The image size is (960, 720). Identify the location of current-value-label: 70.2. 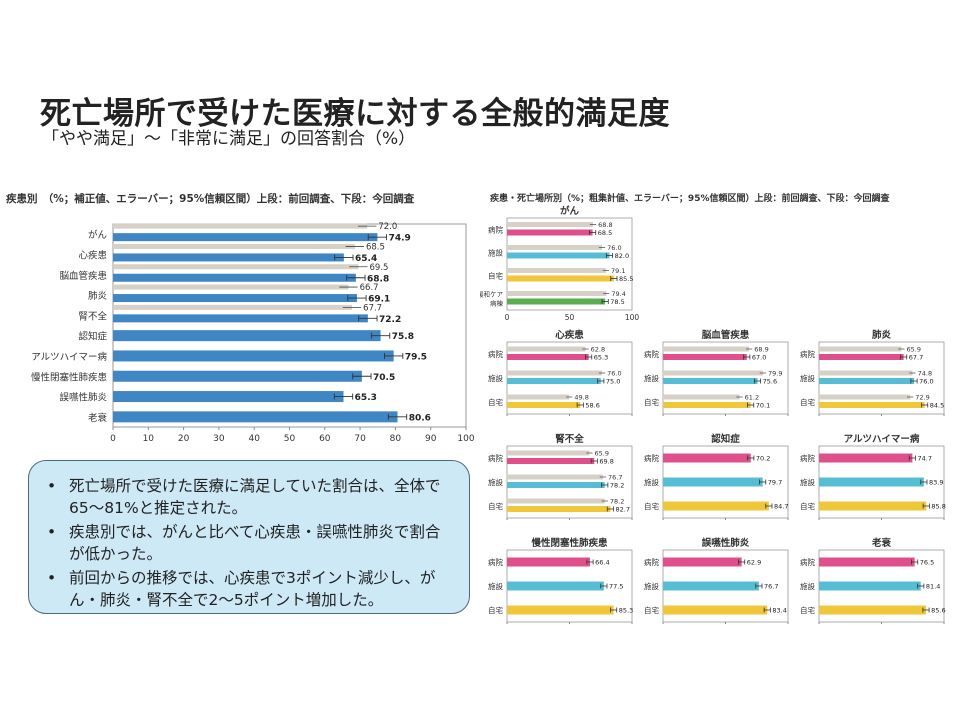
(763, 459).